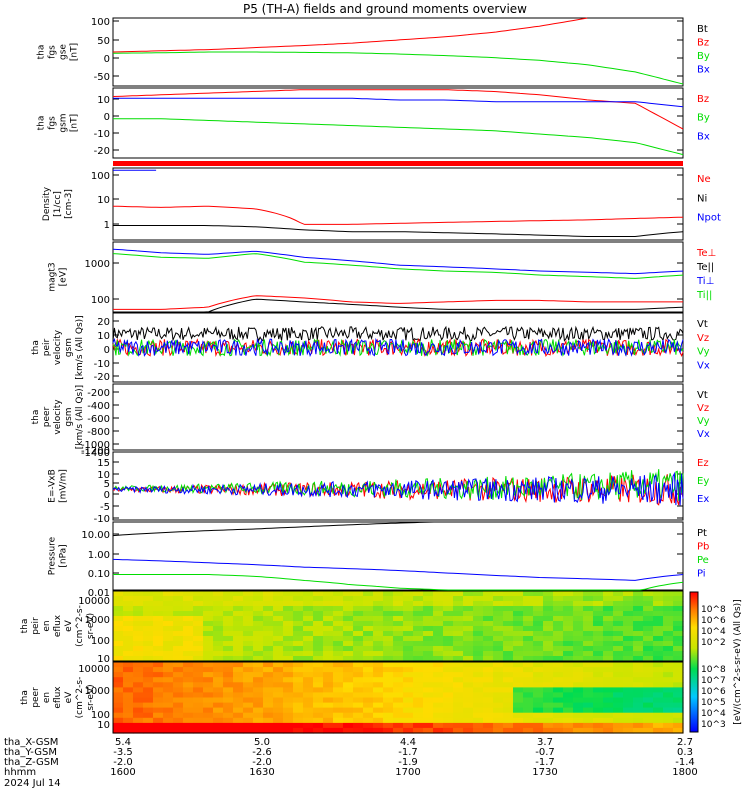 The width and height of the screenshot is (750, 800). Describe the element at coordinates (94, 601) in the screenshot. I see `y-tick-label: 10000` at that location.